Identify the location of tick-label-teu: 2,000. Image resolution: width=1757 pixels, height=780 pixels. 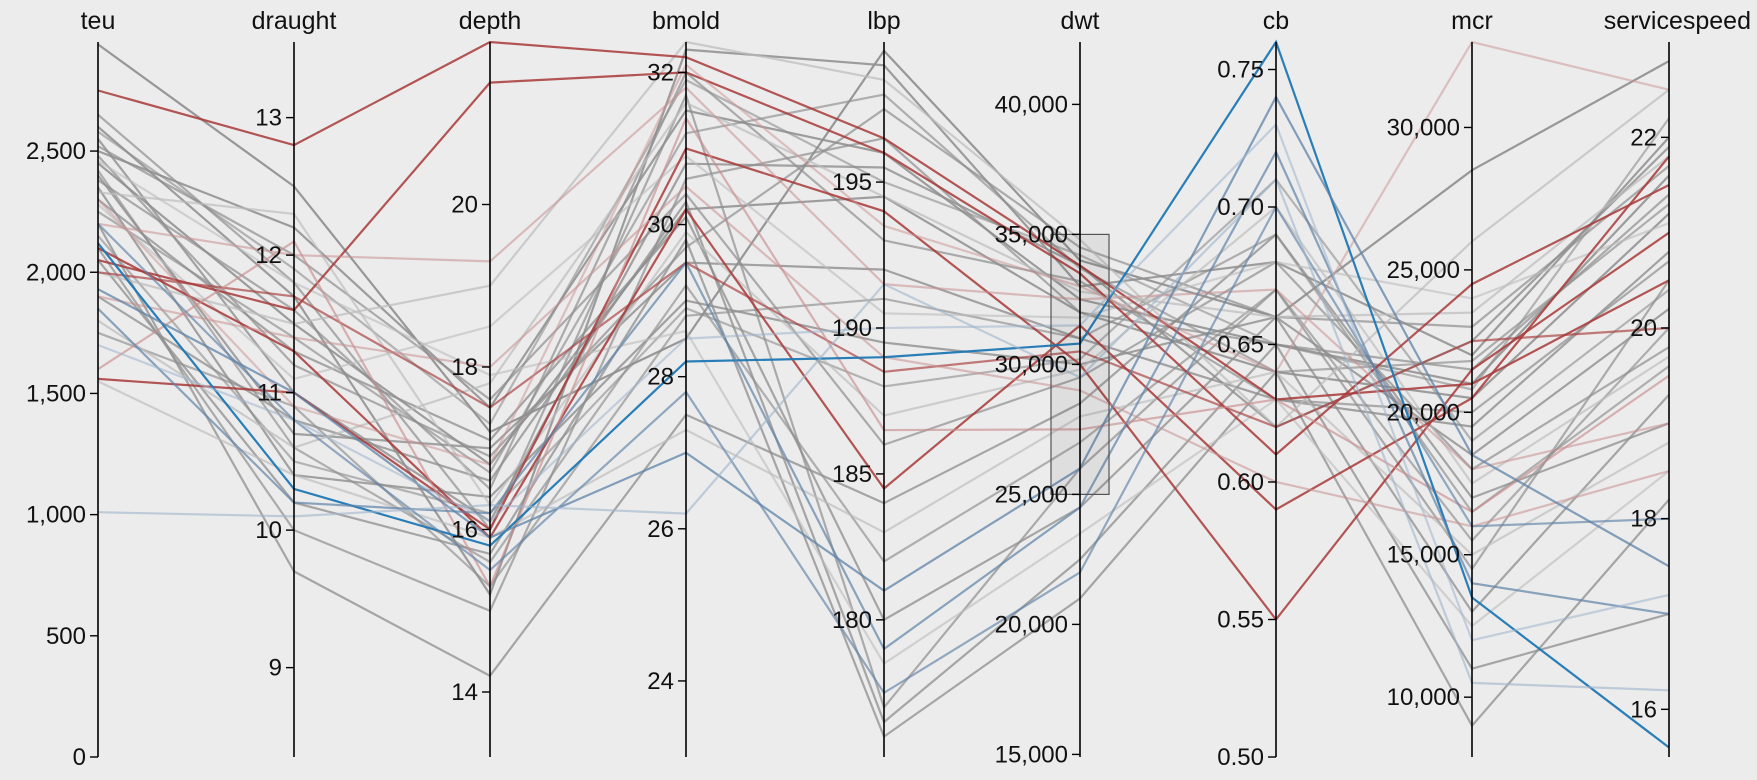
(56, 272).